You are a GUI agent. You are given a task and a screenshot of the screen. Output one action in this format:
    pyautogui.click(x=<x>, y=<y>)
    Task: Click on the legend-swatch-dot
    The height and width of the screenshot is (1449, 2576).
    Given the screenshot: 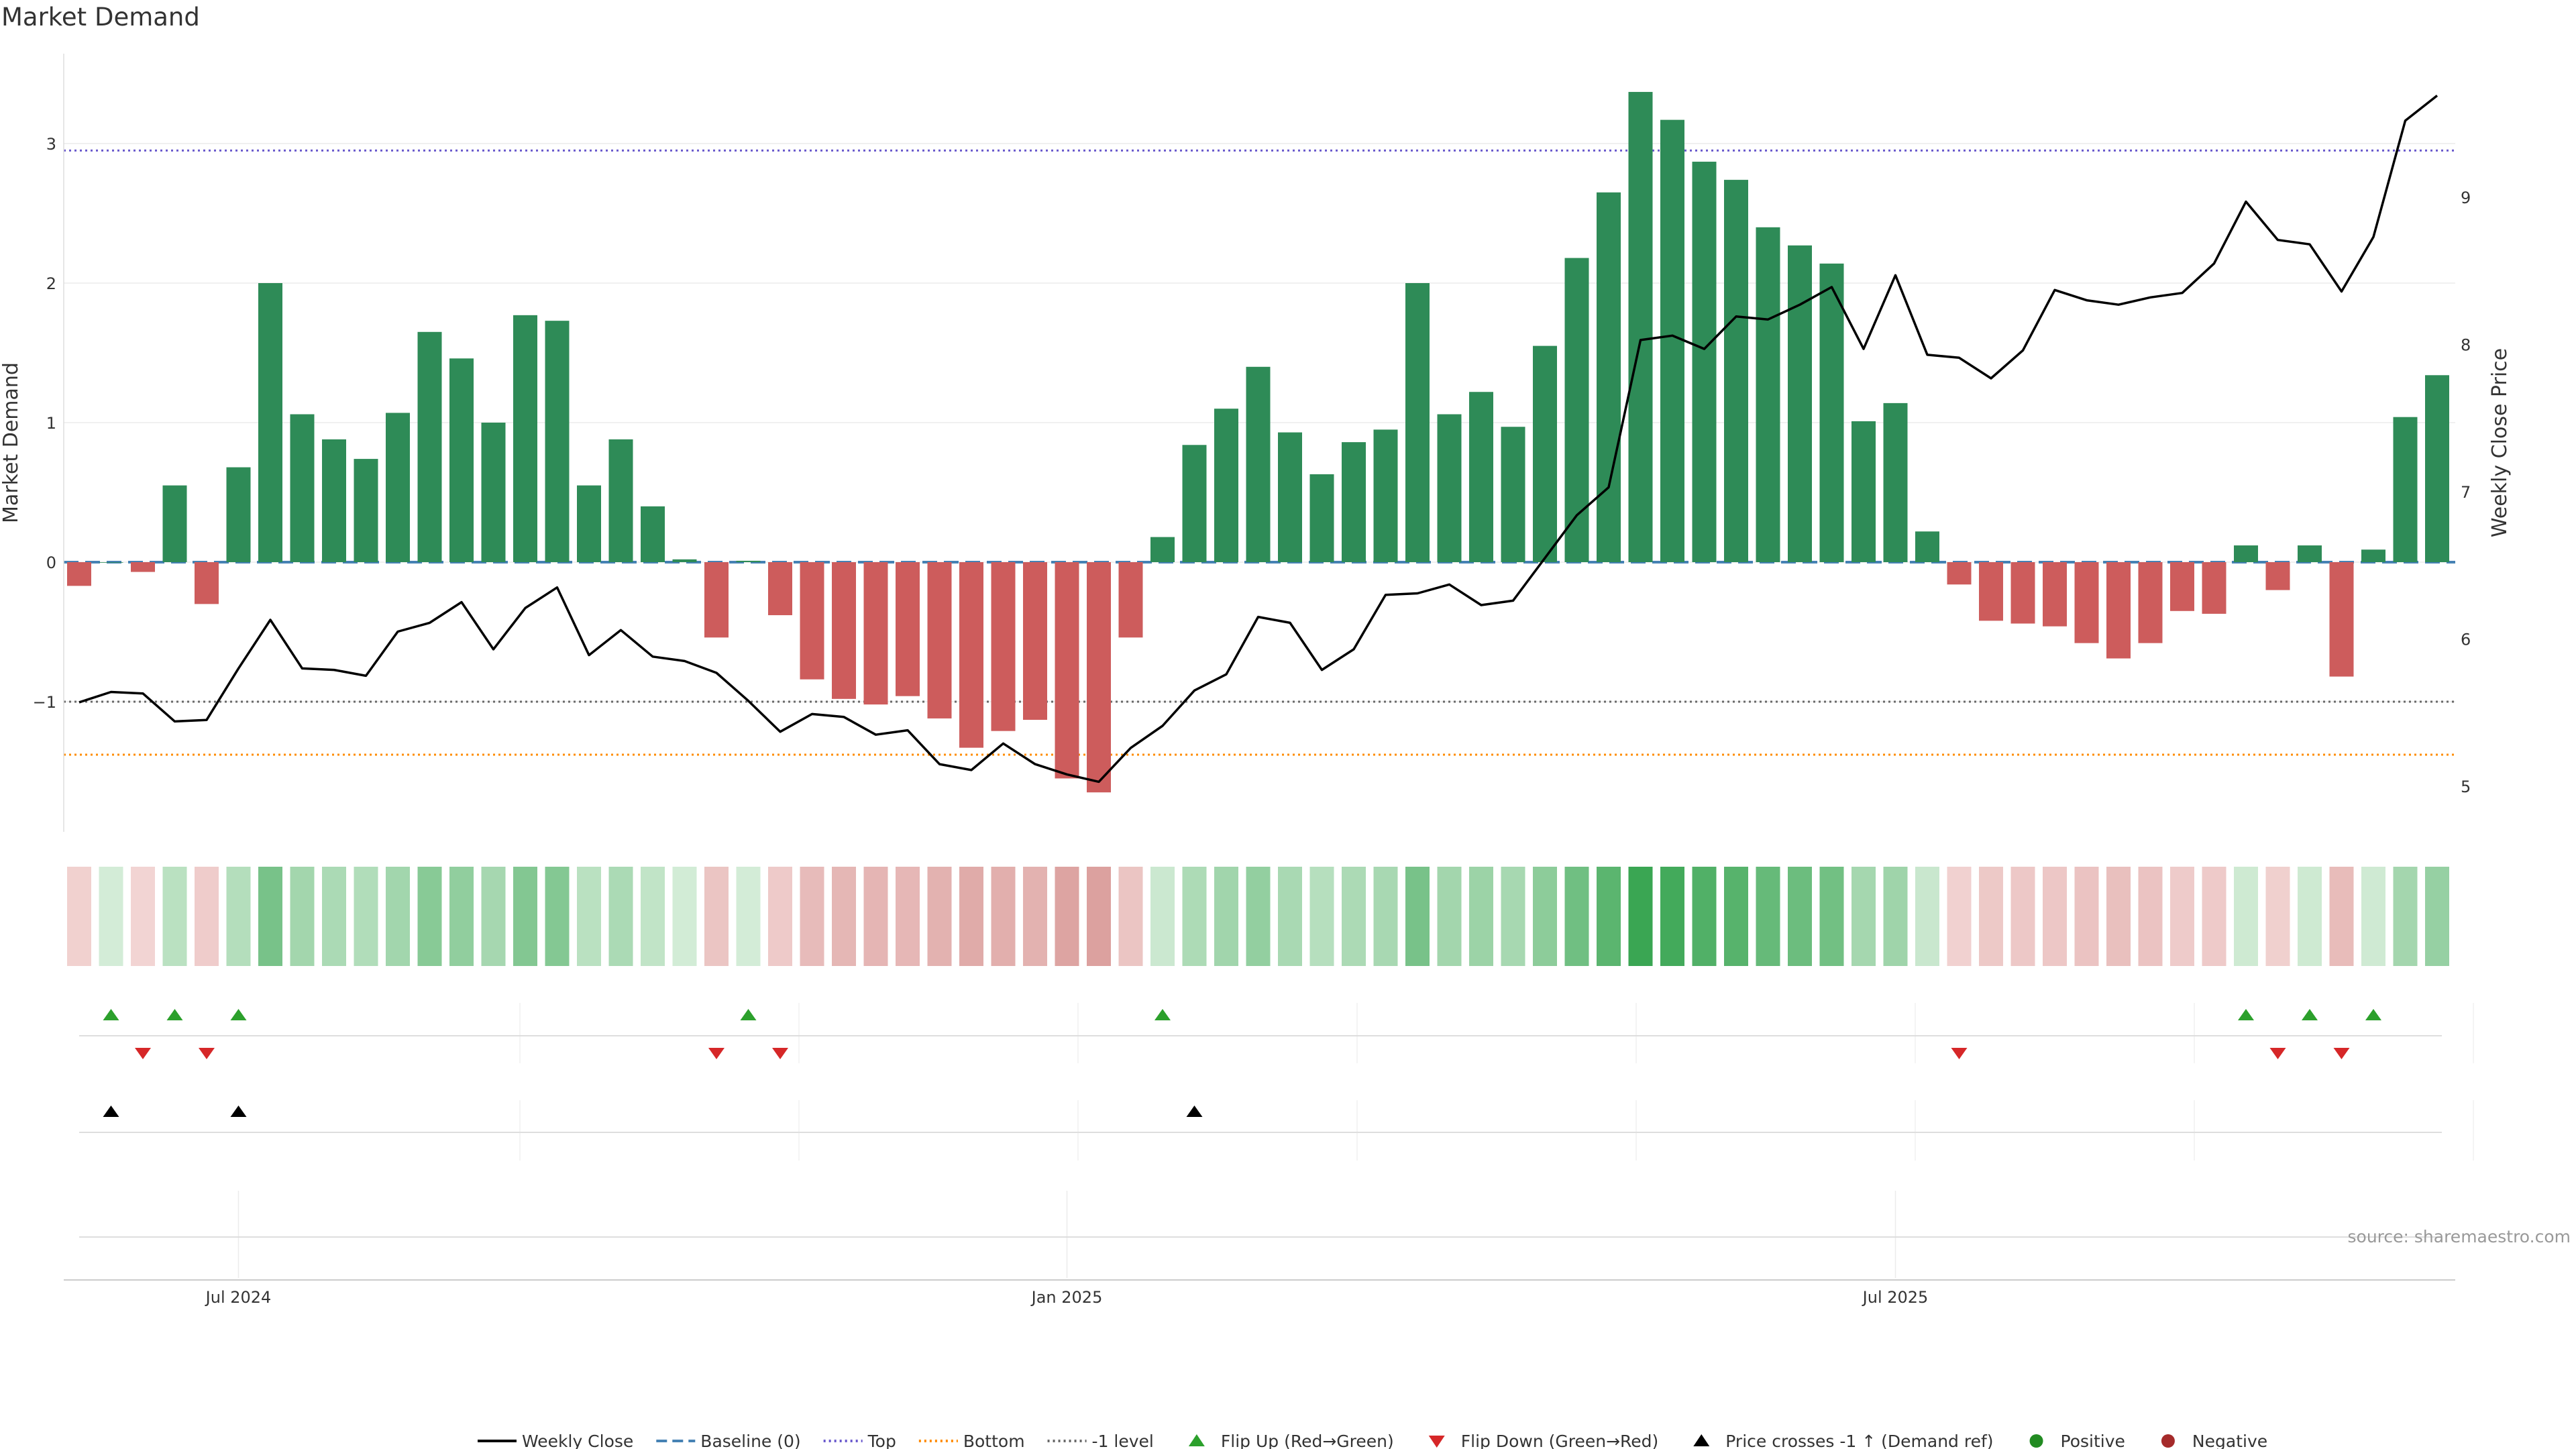 What is the action you would take?
    pyautogui.click(x=2036, y=1441)
    